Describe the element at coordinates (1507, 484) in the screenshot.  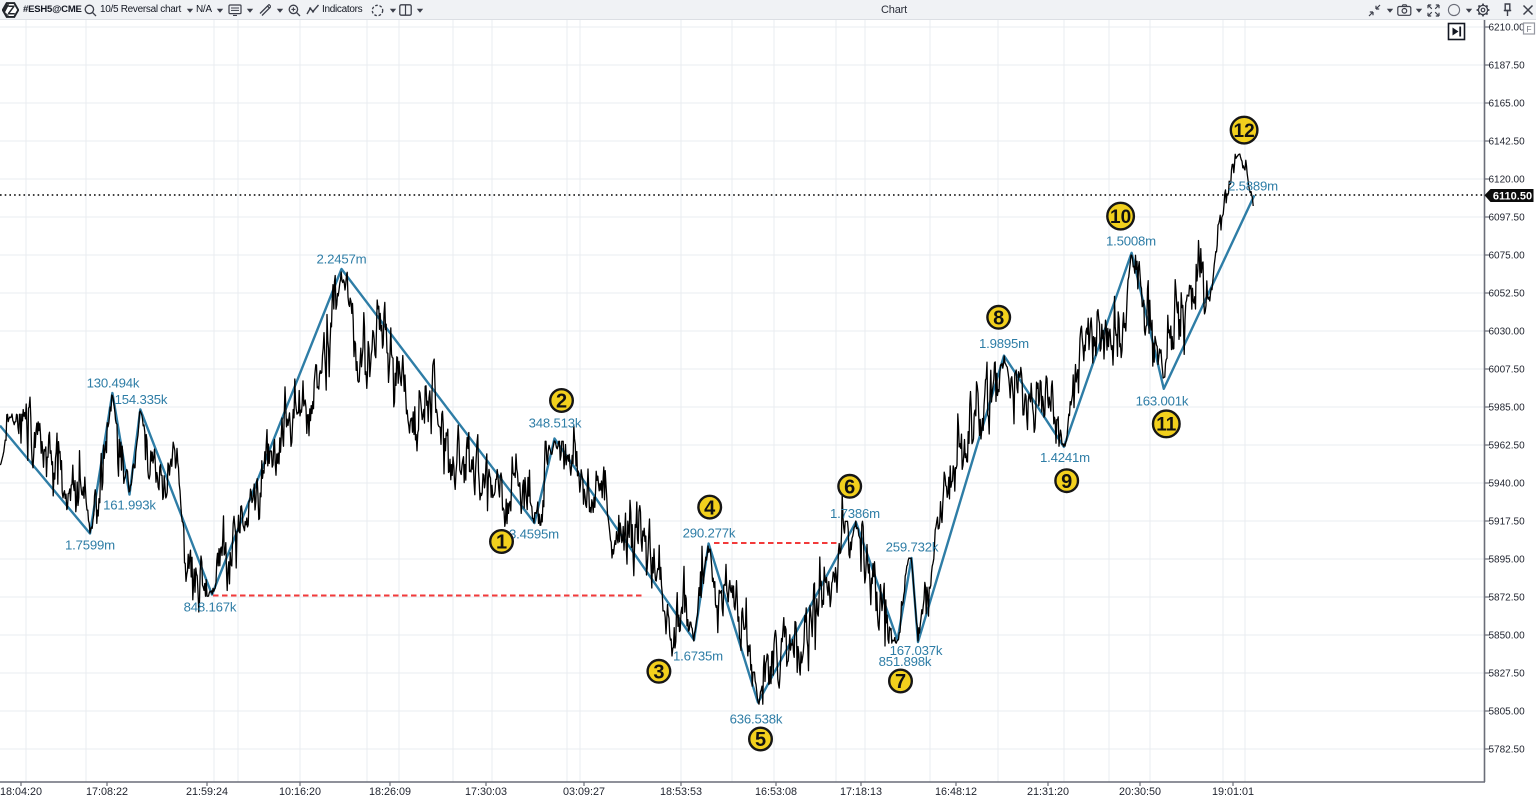
I see `svg-text: 5940.00` at that location.